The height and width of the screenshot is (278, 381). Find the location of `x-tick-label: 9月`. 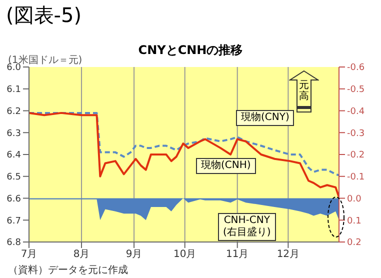

x-tick-label: 9月 is located at coordinates (134, 254).